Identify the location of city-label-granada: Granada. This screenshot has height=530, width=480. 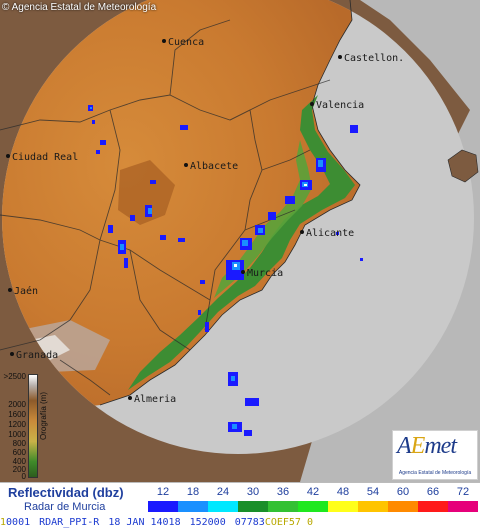
(37, 355).